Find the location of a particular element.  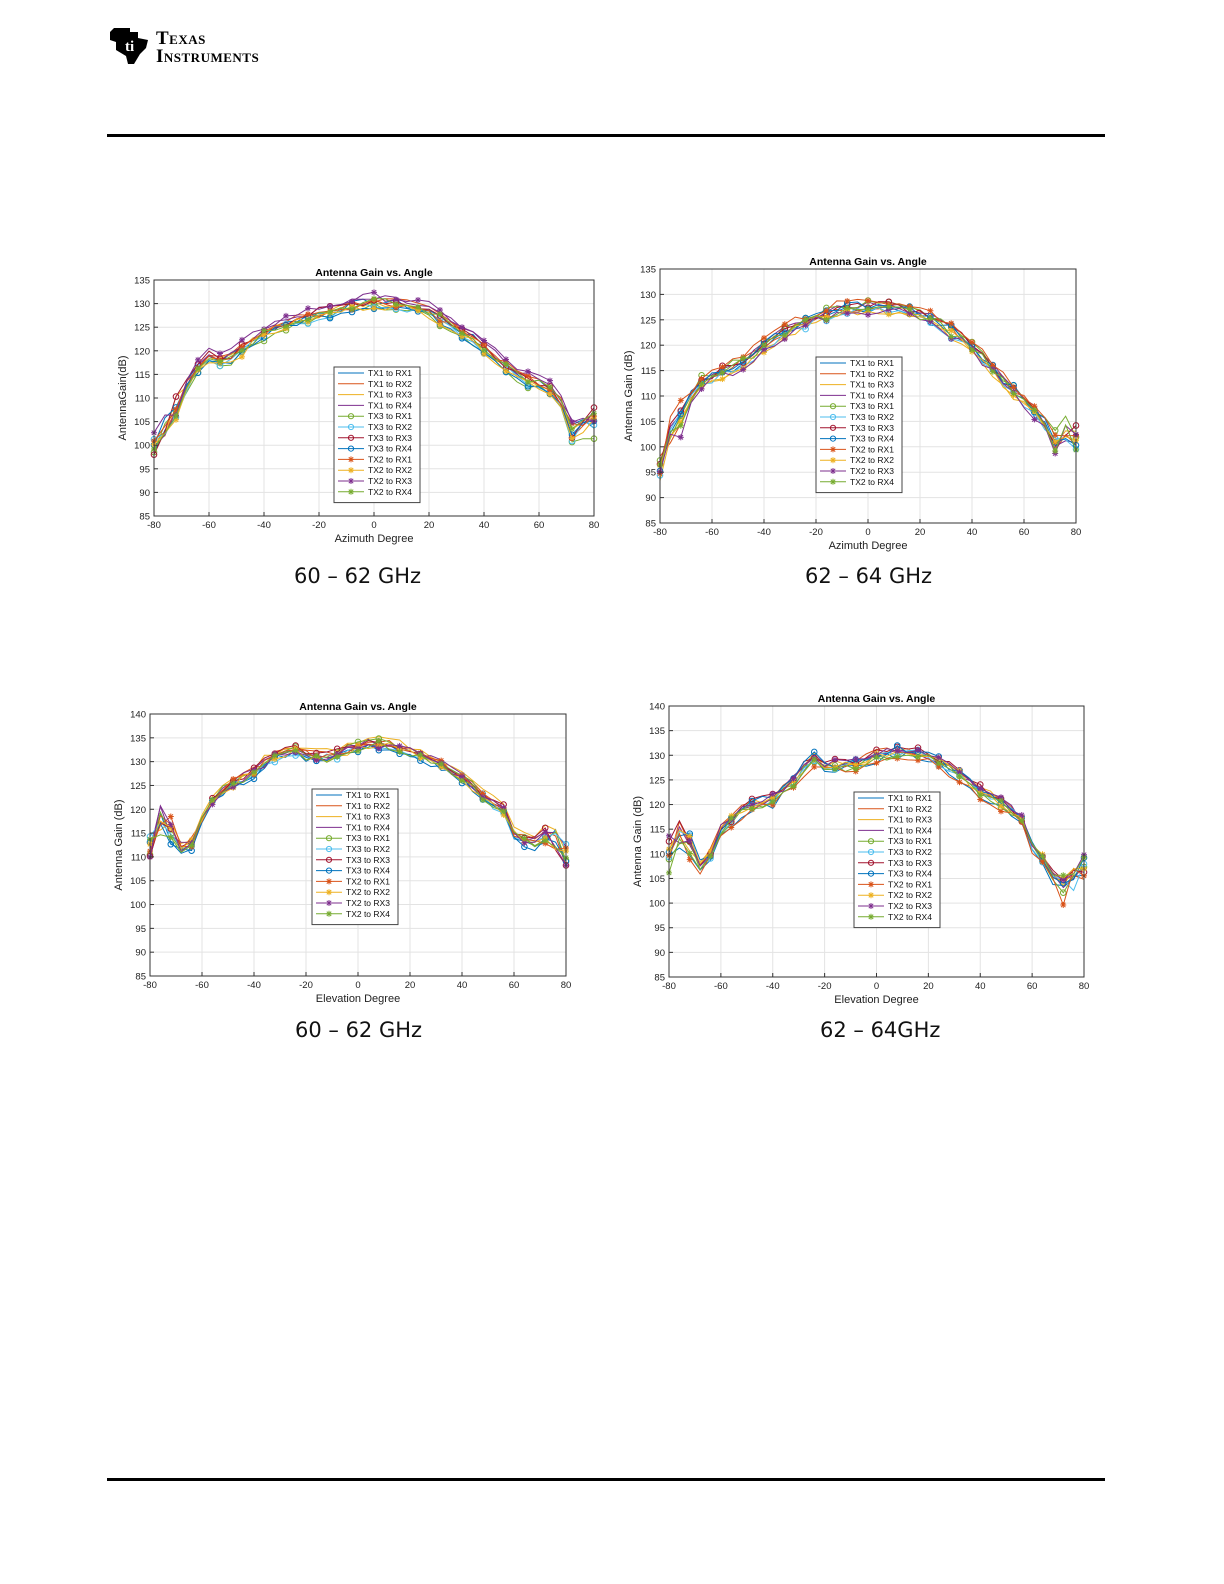

legend-entry-label: TX2 to RX3 is located at coordinates (910, 906).